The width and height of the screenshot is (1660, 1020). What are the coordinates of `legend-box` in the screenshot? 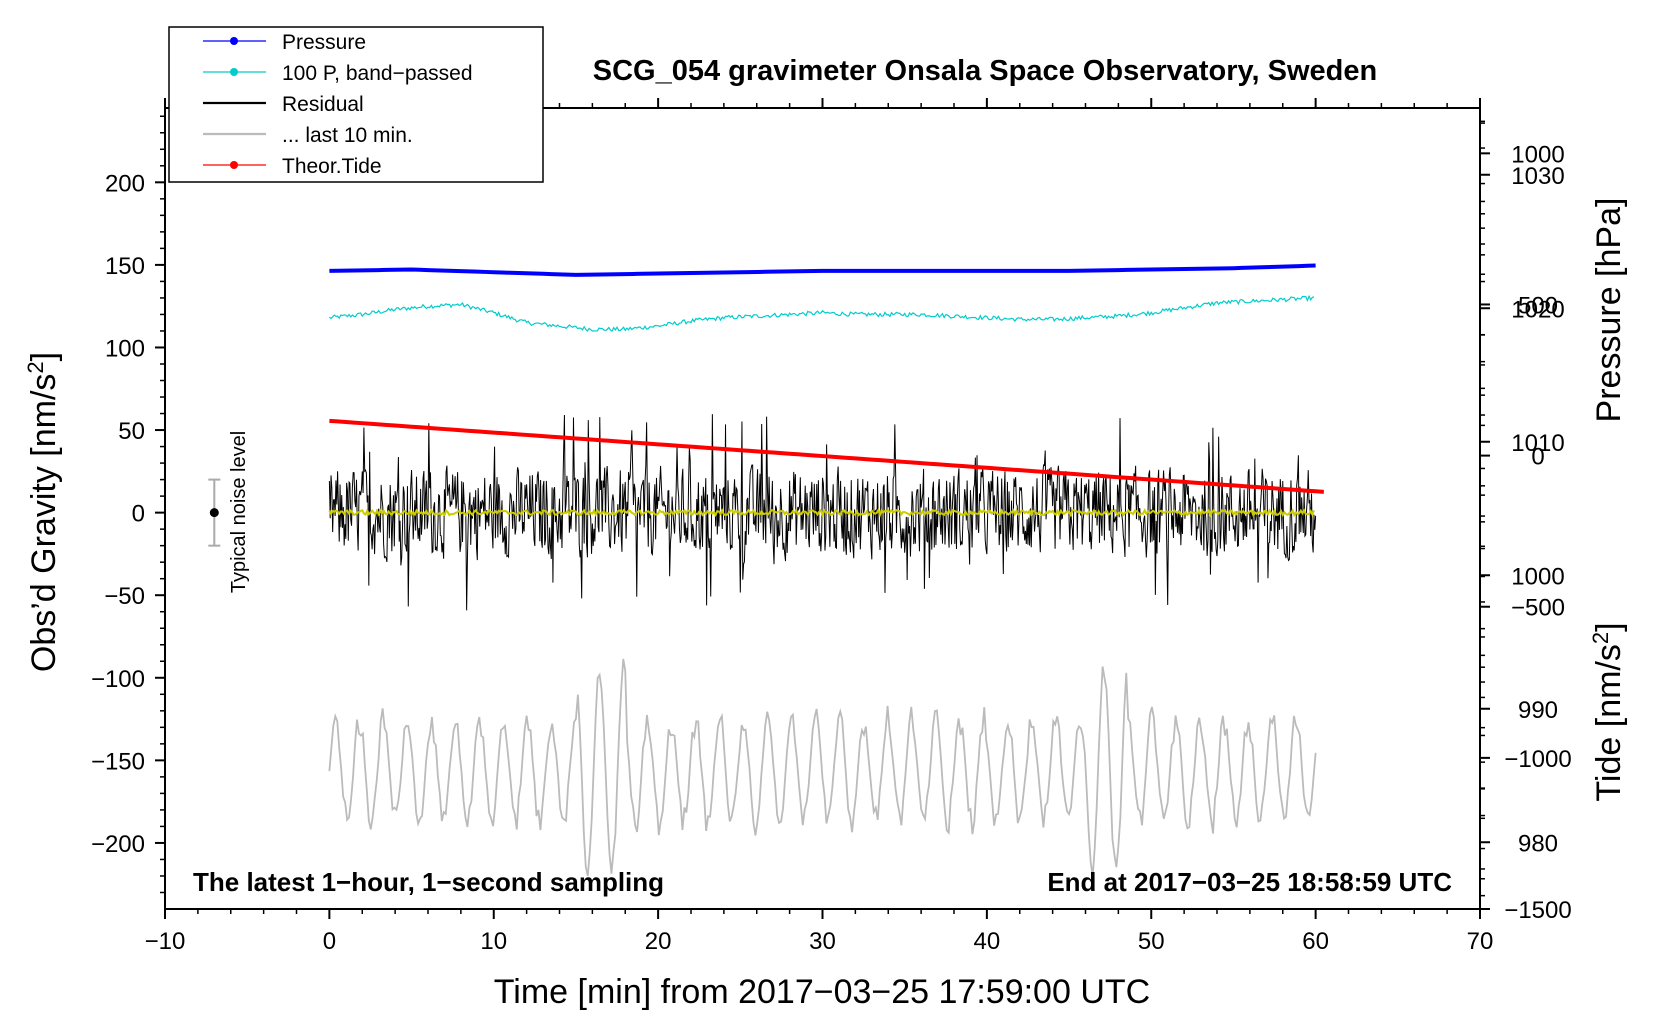 It's located at (356, 104).